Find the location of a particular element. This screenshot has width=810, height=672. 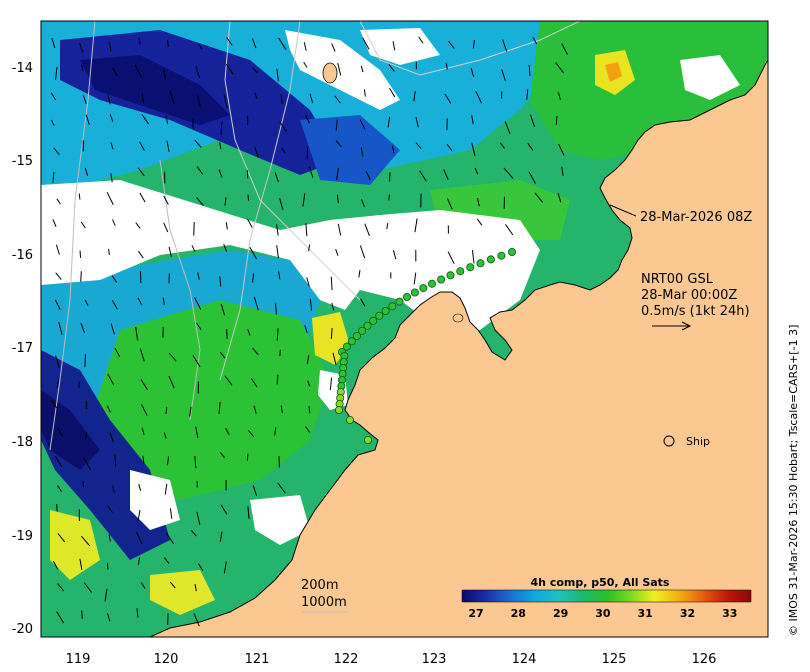

x-tick-label: 119 is located at coordinates (78, 659).